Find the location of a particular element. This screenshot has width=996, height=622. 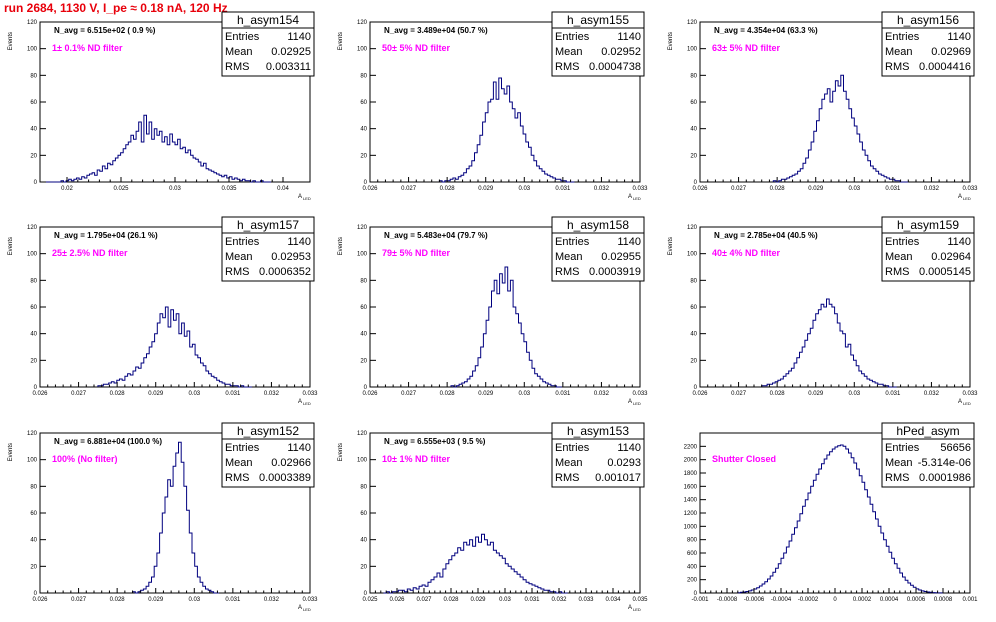

histogram-name: h_asym155 is located at coordinates (598, 20).